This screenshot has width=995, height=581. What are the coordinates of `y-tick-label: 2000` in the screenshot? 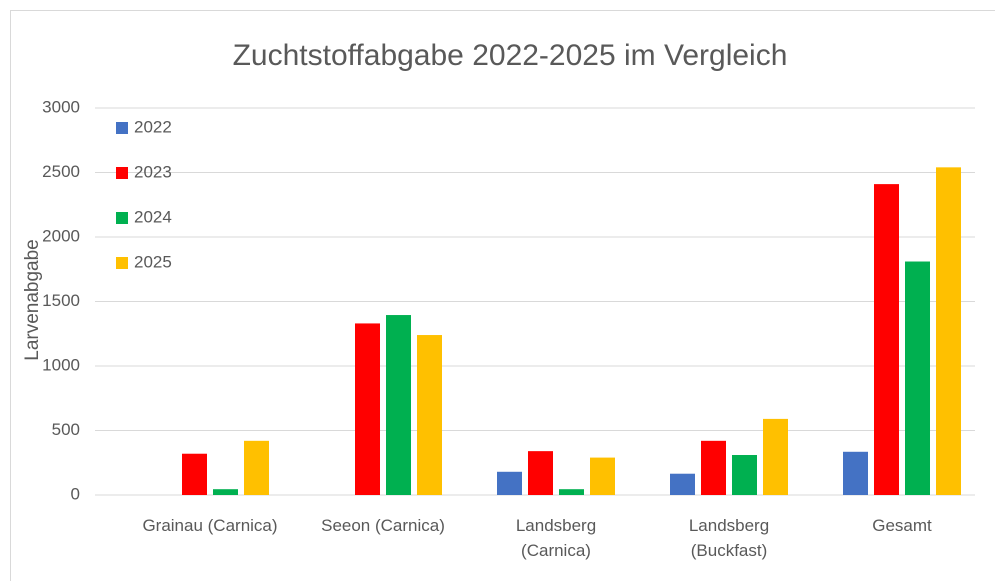 It's located at (61, 235).